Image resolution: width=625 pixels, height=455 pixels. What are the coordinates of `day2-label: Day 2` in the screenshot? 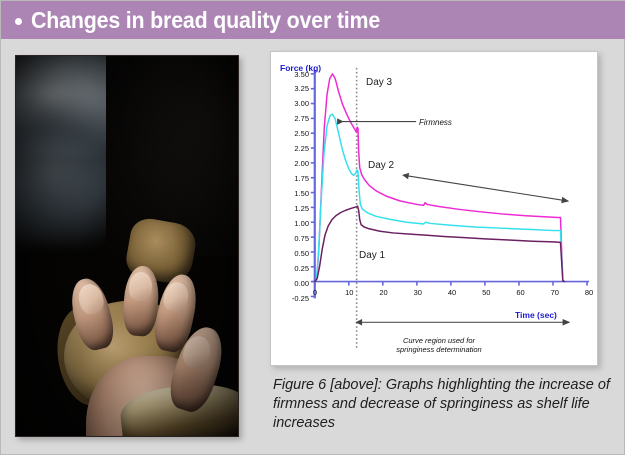 It's located at (381, 165).